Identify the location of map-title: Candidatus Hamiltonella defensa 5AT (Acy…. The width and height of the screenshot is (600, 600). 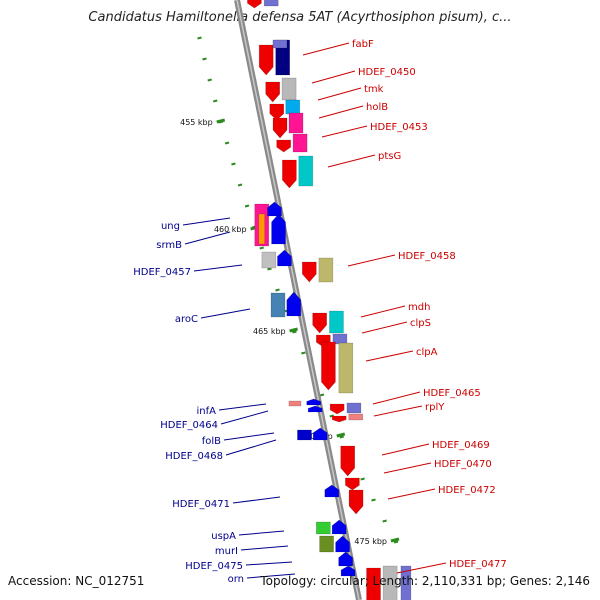
(300, 17).